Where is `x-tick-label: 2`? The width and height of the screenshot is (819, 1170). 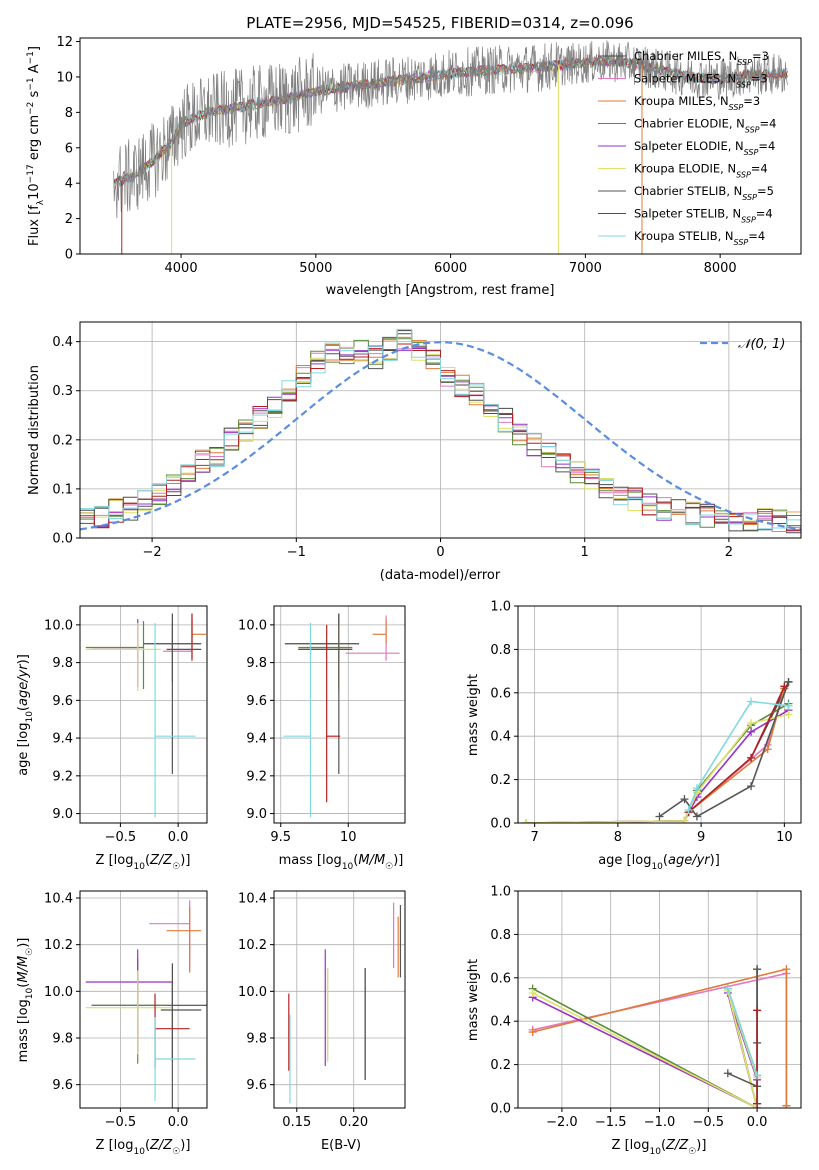
x-tick-label: 2 is located at coordinates (729, 552).